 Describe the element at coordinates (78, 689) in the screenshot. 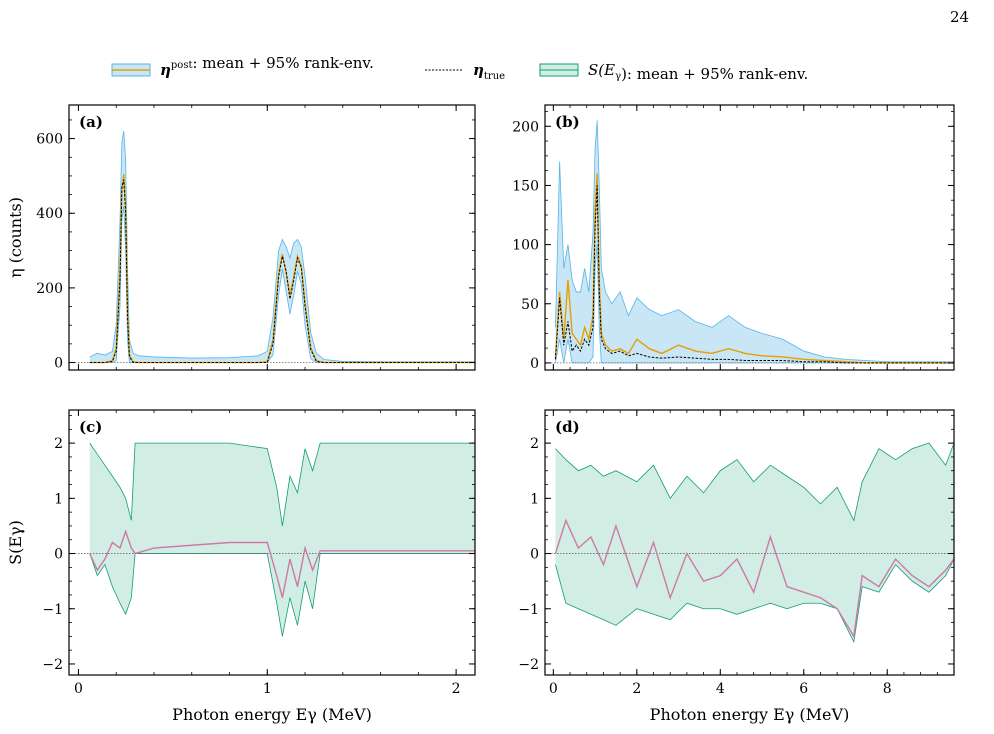

I see `xtick-label-2-0: 0` at that location.